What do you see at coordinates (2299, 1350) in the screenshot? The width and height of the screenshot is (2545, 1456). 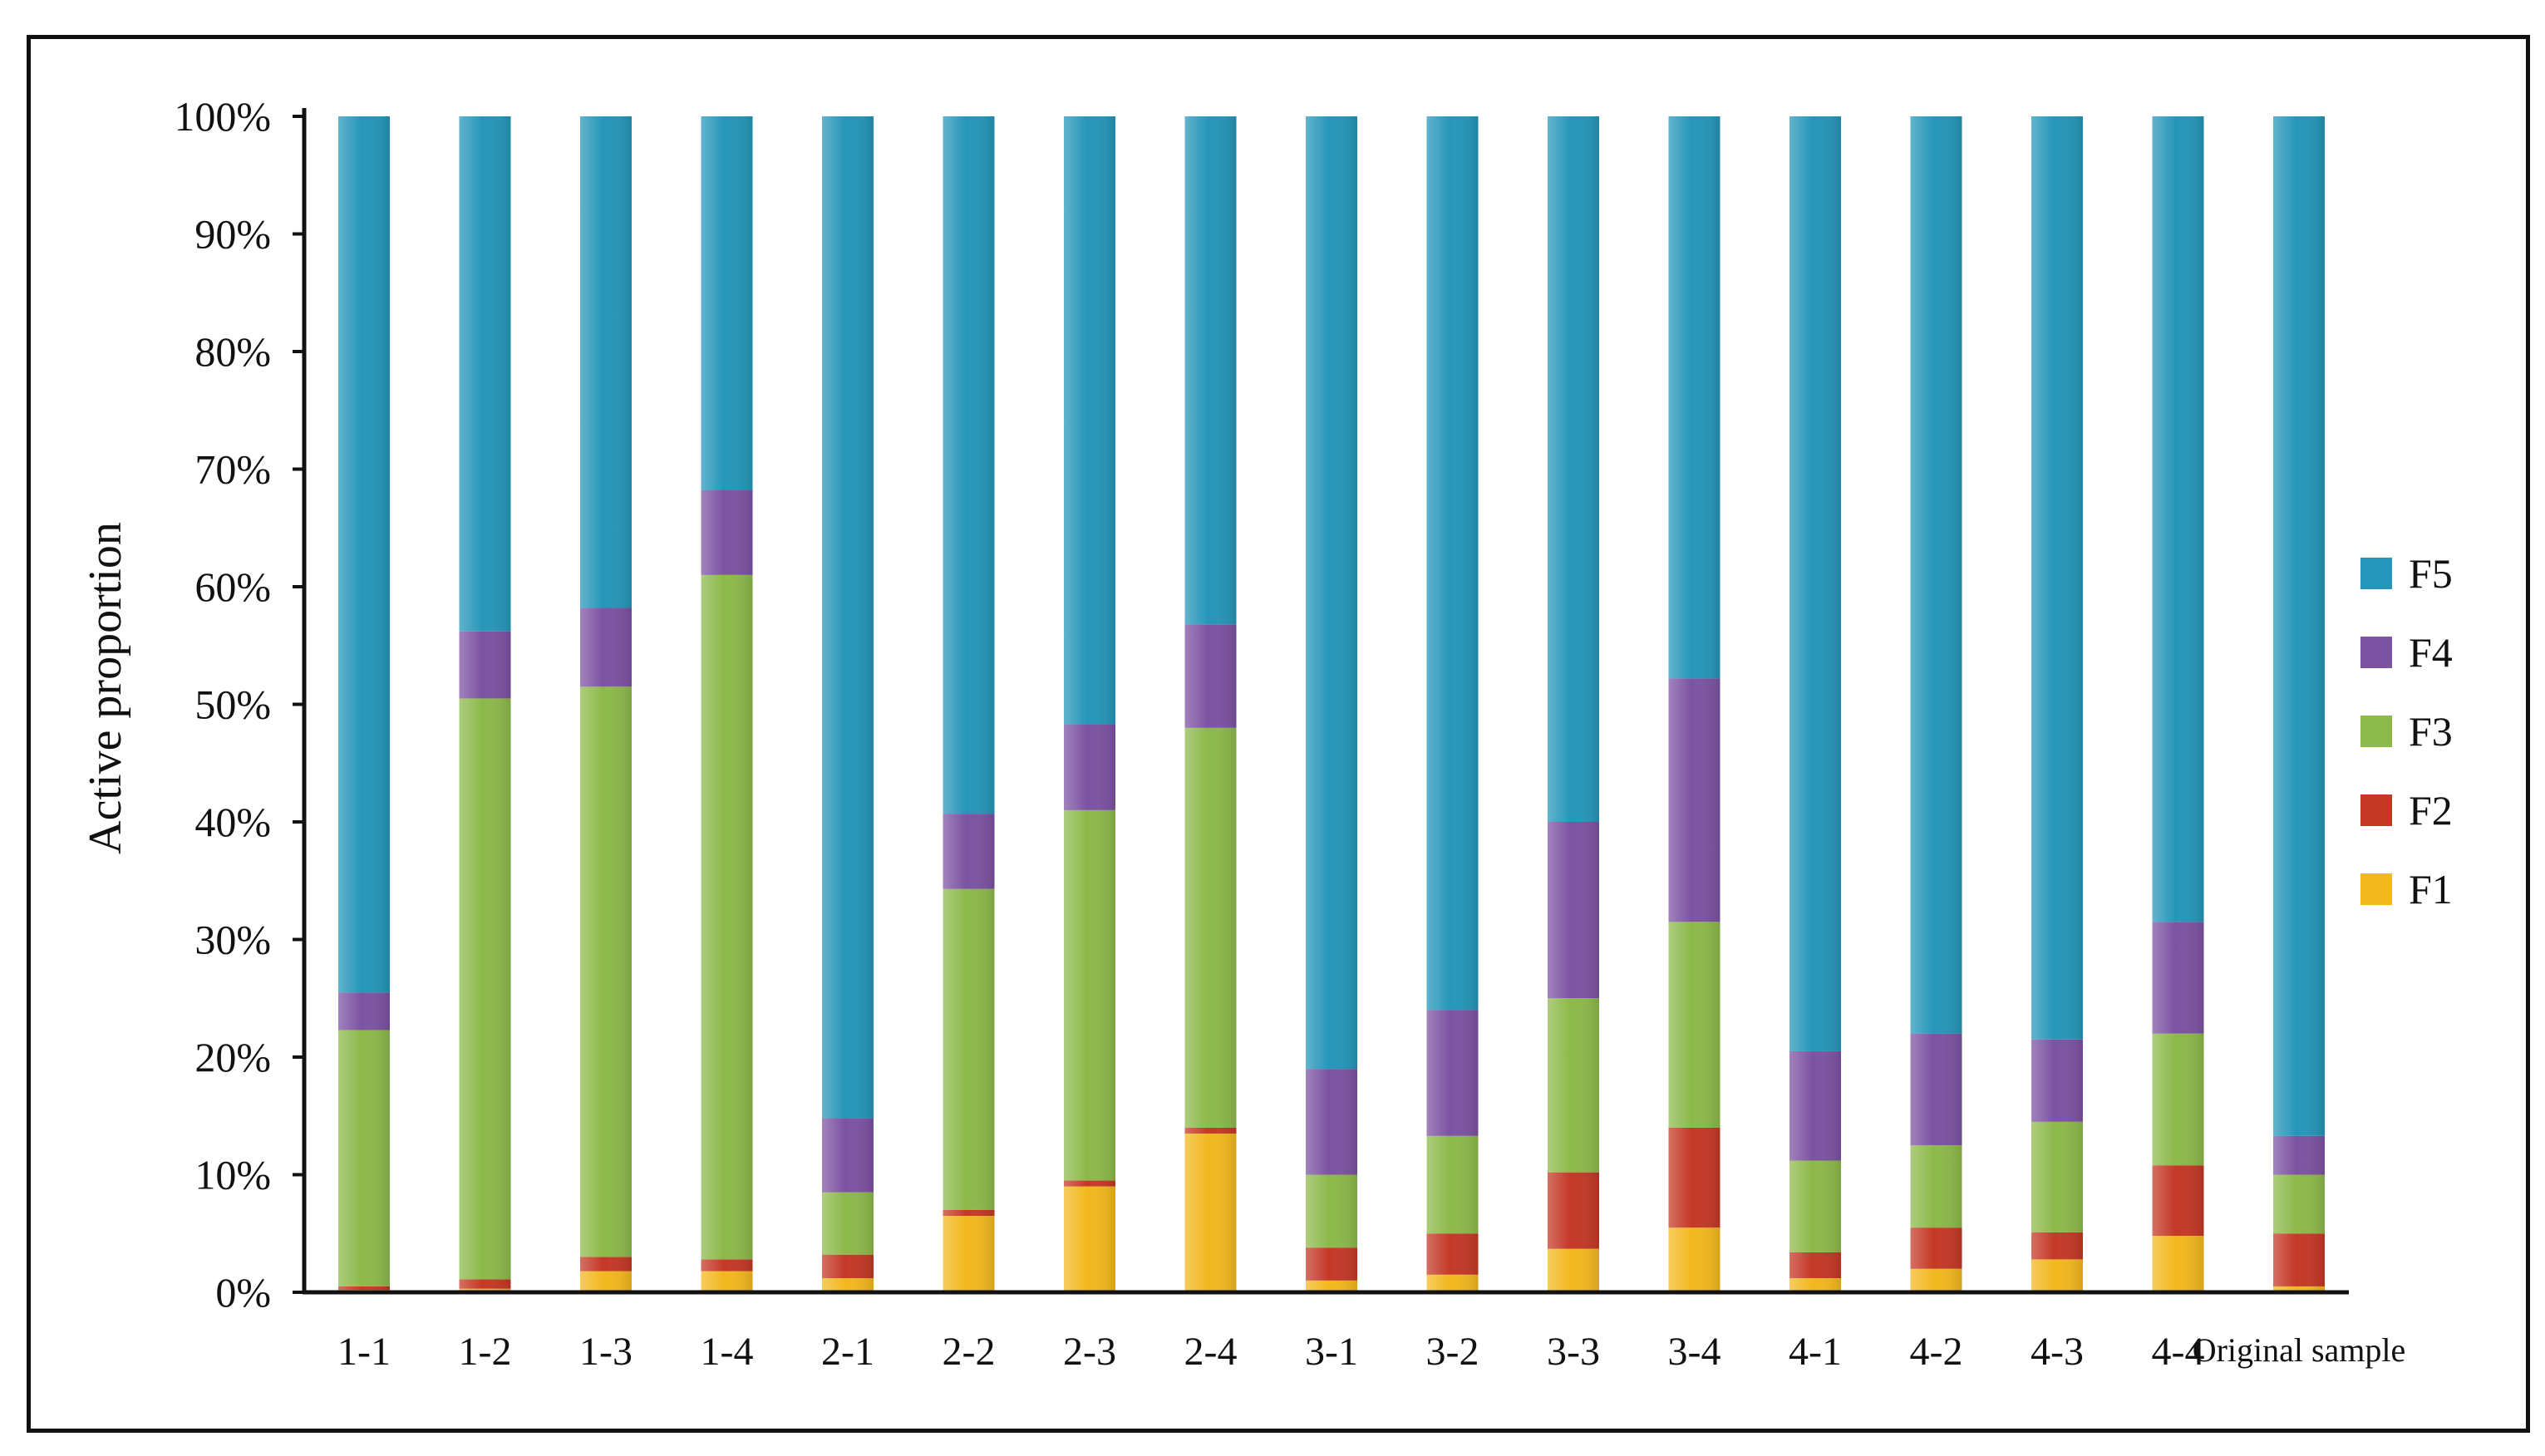 I see `x-category-label: Original sample` at bounding box center [2299, 1350].